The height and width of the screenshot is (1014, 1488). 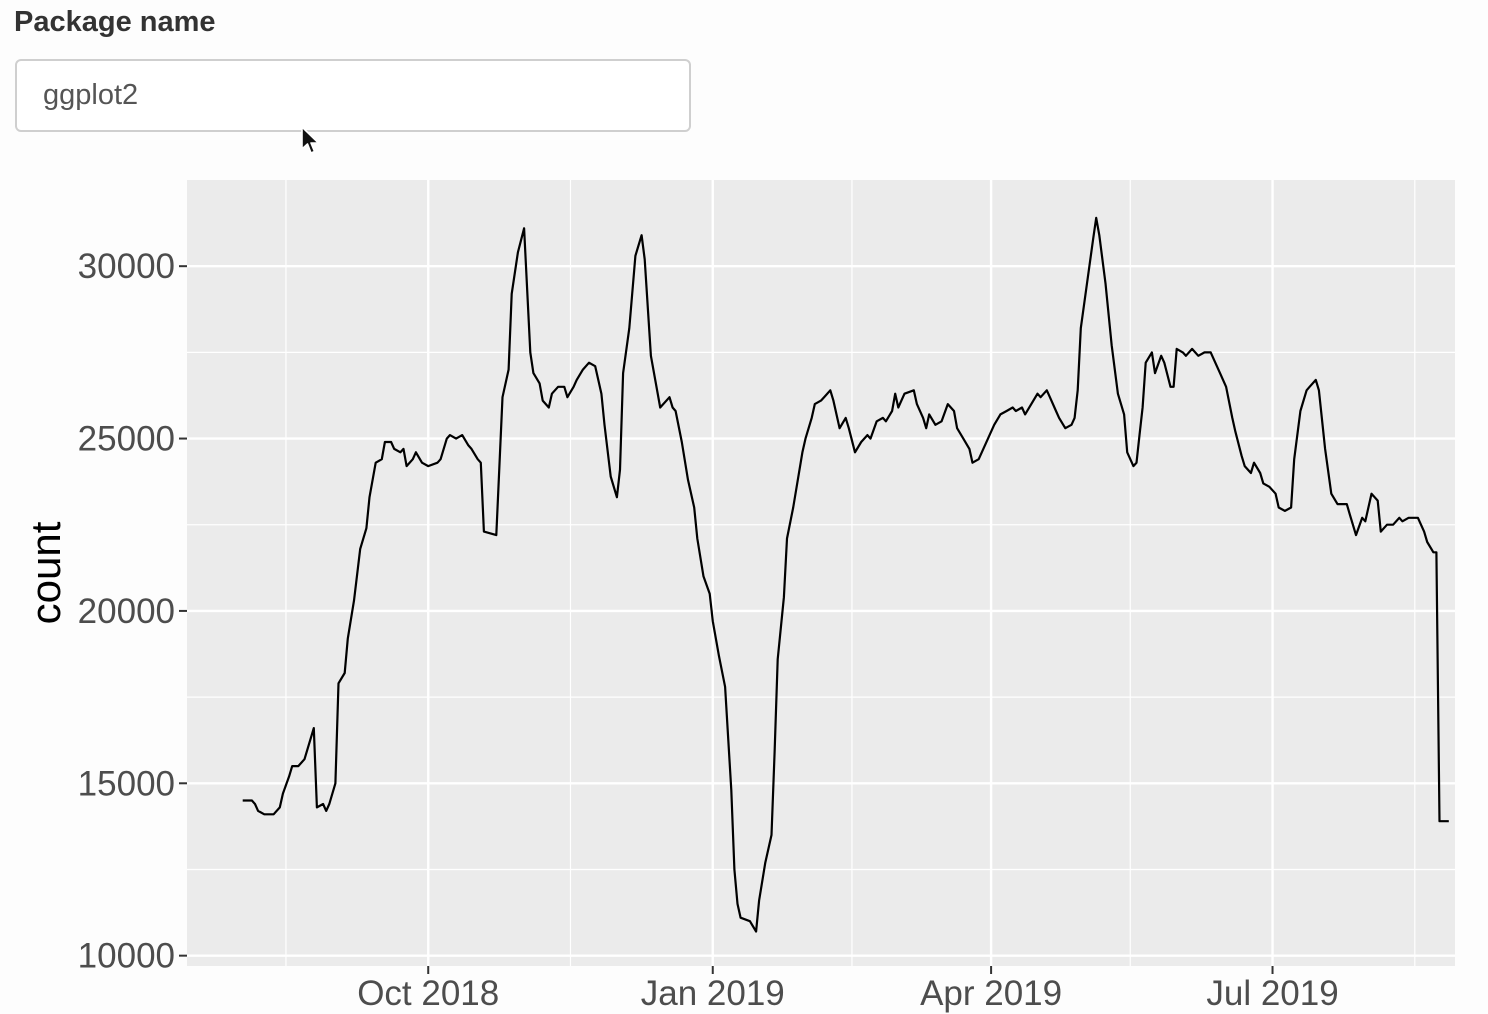 What do you see at coordinates (126, 783) in the screenshot?
I see `y-tick-label: 15000` at bounding box center [126, 783].